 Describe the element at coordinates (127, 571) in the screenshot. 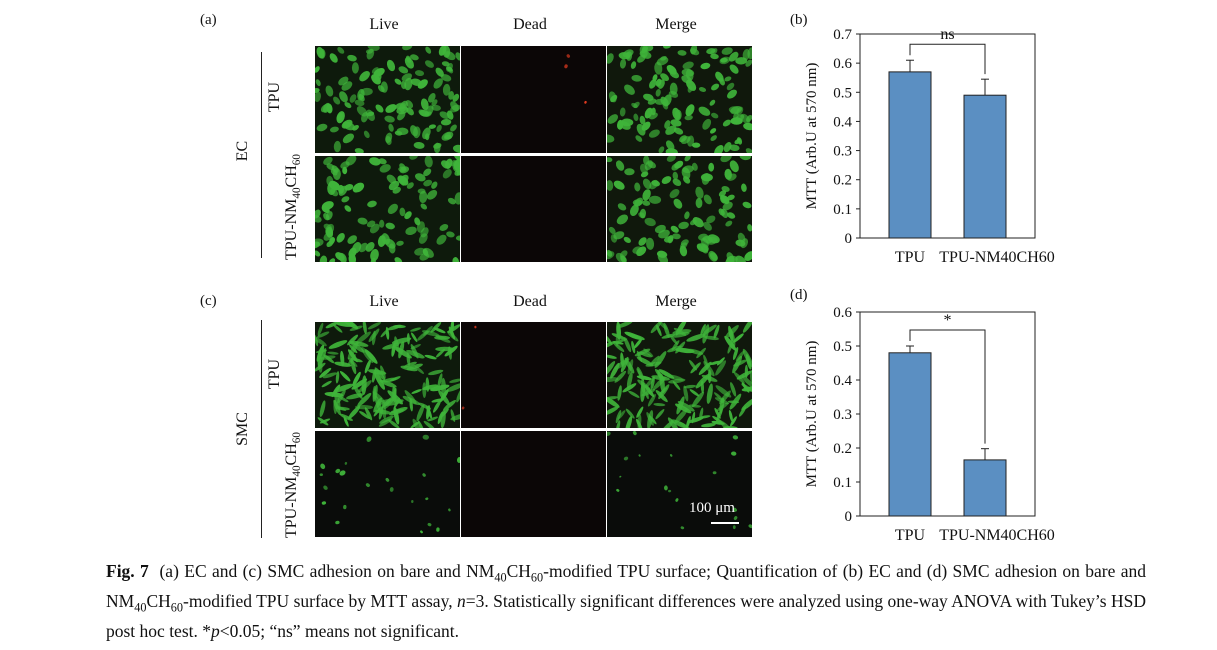

I see `caption-fig-label: Fig. 7` at that location.